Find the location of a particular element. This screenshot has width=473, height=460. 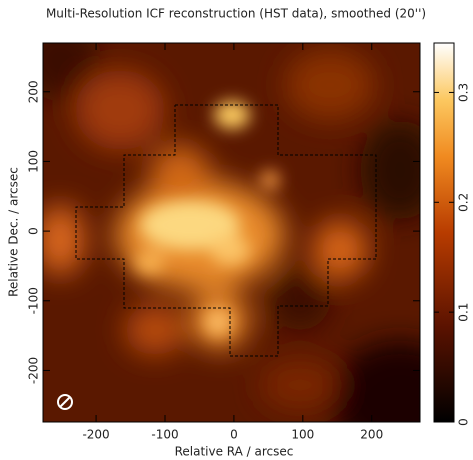

y-tick-label: -100 is located at coordinates (34, 300).